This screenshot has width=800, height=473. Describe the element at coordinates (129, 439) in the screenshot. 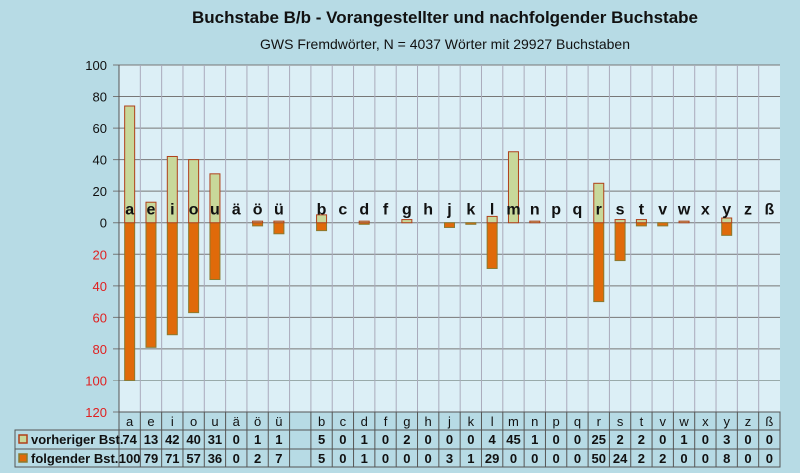

I see `table-value: 74` at that location.